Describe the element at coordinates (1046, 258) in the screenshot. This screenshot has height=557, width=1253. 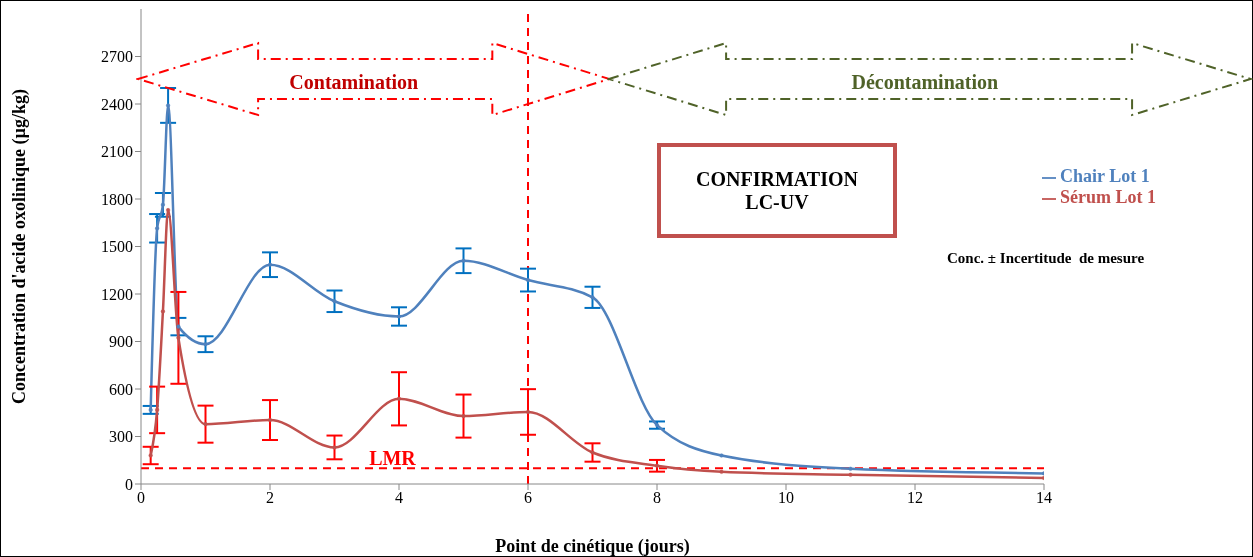
I see `annotation: Conc. ± Incertitude de mesure` at that location.